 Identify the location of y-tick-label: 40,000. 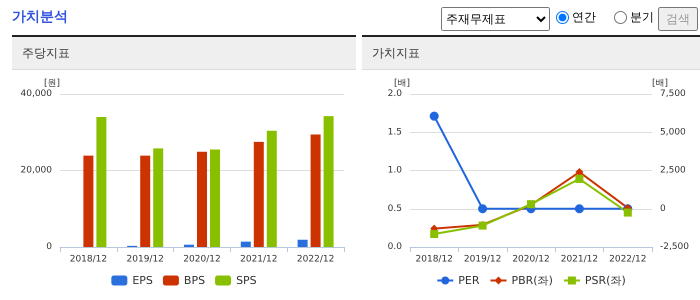
(36, 94).